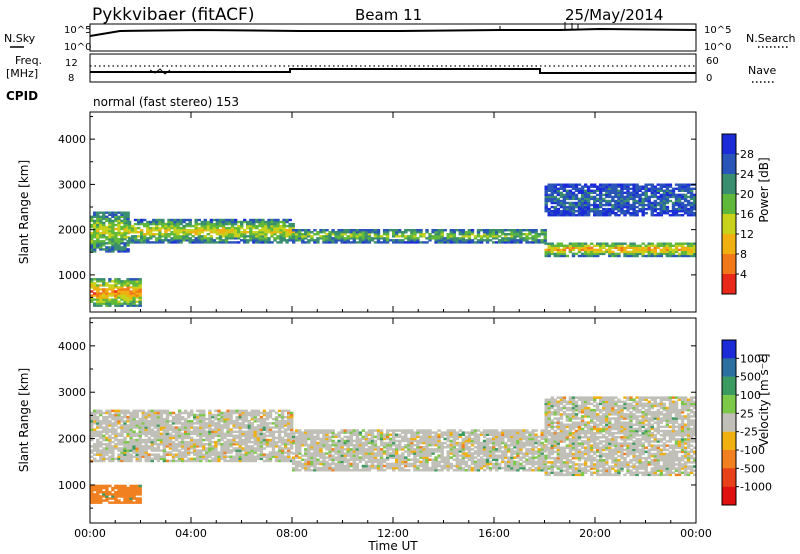 The width and height of the screenshot is (800, 554). I want to click on freq-tick-high: 12, so click(71, 63).